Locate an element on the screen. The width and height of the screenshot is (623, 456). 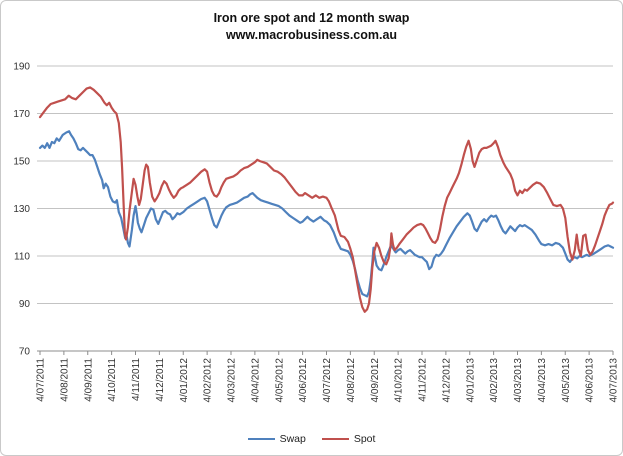
y-axis-tick-label: 170 is located at coordinates (21, 114).